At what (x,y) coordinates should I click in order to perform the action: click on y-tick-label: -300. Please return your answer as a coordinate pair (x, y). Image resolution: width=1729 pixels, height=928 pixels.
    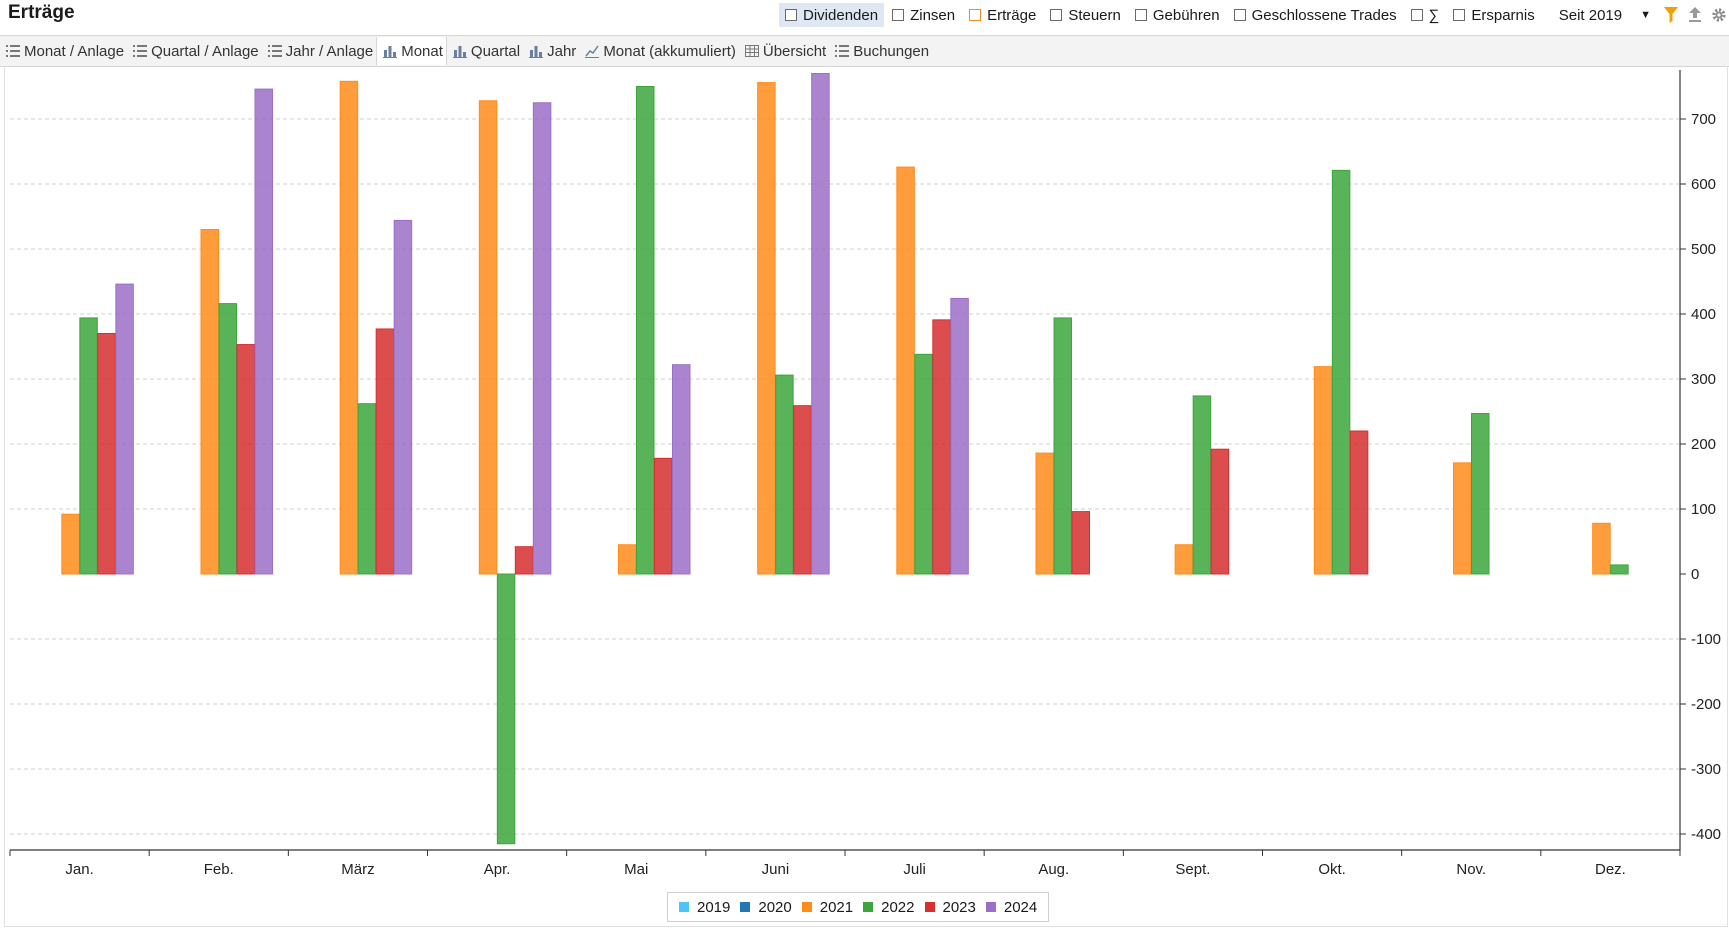
    Looking at the image, I should click on (1706, 769).